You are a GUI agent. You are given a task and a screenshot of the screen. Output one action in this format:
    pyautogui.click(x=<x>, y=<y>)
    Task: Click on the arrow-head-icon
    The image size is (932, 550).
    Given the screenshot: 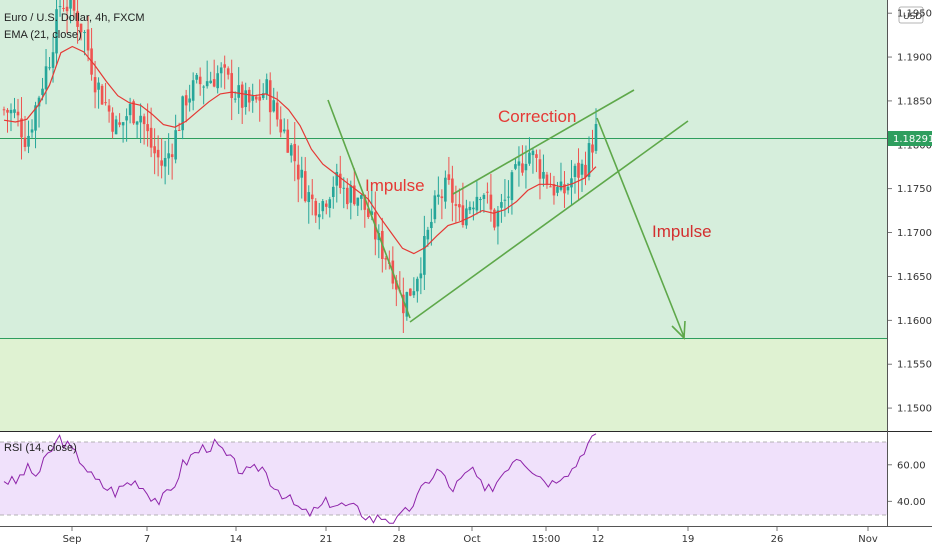 What is the action you would take?
    pyautogui.click(x=678, y=330)
    